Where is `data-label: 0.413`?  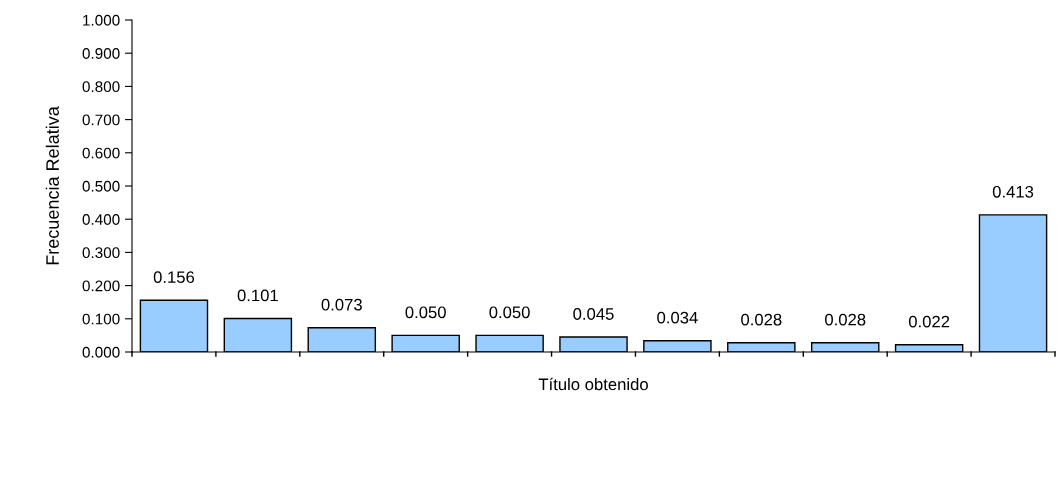
data-label: 0.413 is located at coordinates (1013, 191).